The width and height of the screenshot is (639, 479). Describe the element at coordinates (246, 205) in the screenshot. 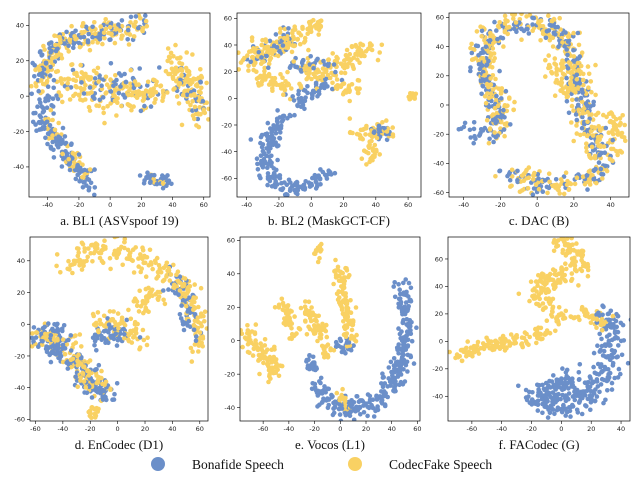

I see `x-tick-label: -40` at that location.